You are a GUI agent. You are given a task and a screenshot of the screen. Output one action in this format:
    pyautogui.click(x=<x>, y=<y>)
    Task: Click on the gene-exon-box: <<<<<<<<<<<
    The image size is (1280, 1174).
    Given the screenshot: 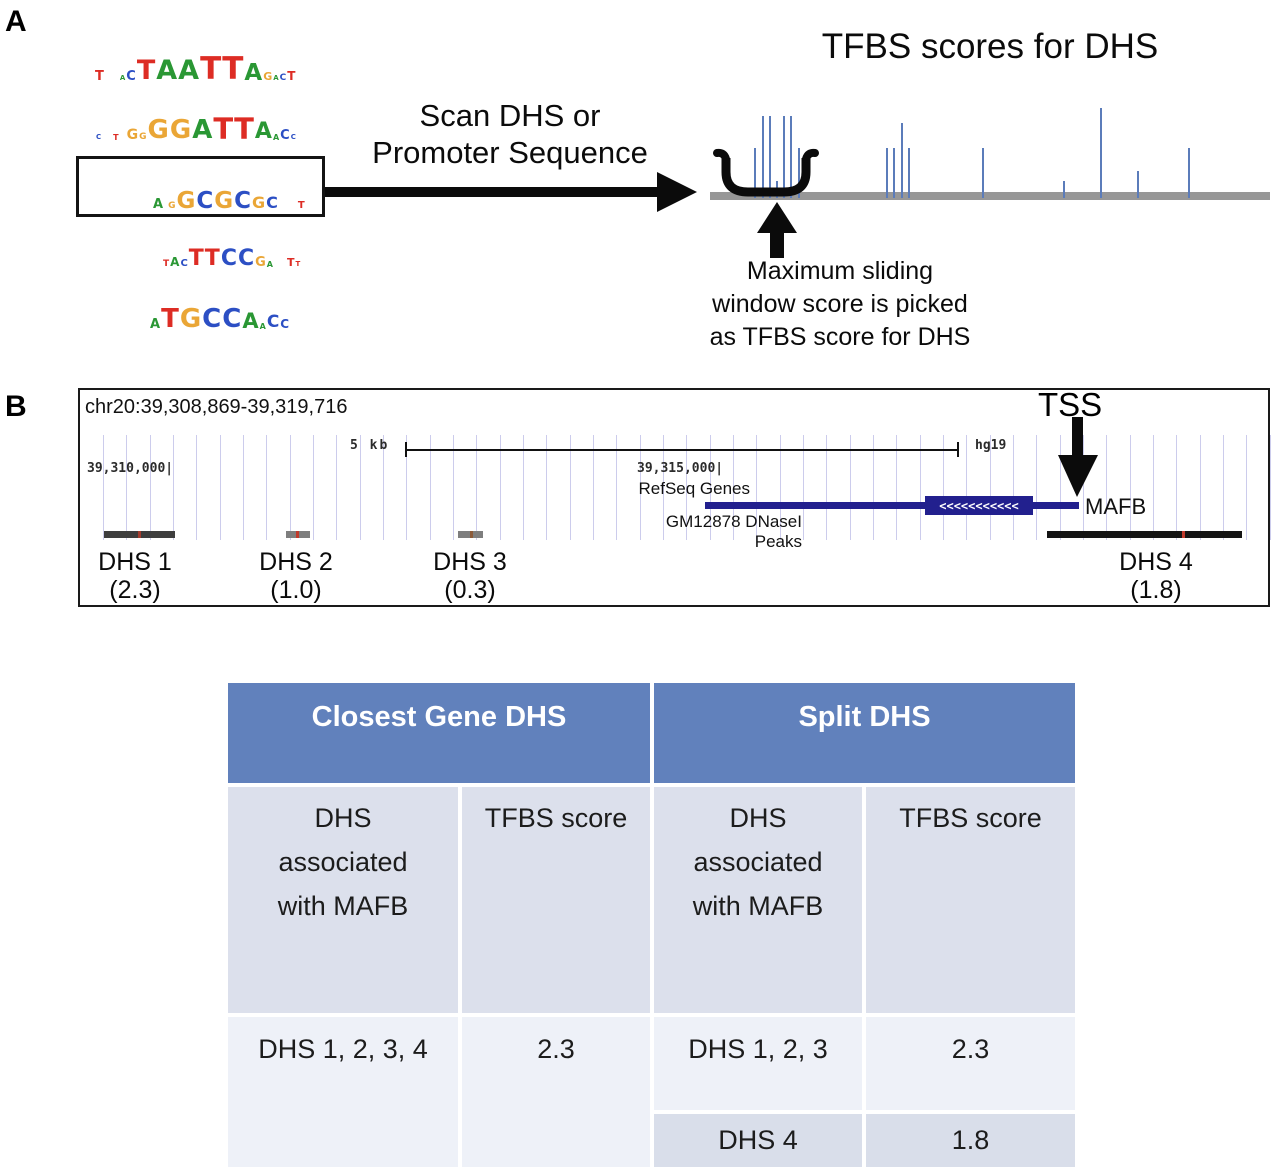 What is the action you would take?
    pyautogui.click(x=979, y=505)
    